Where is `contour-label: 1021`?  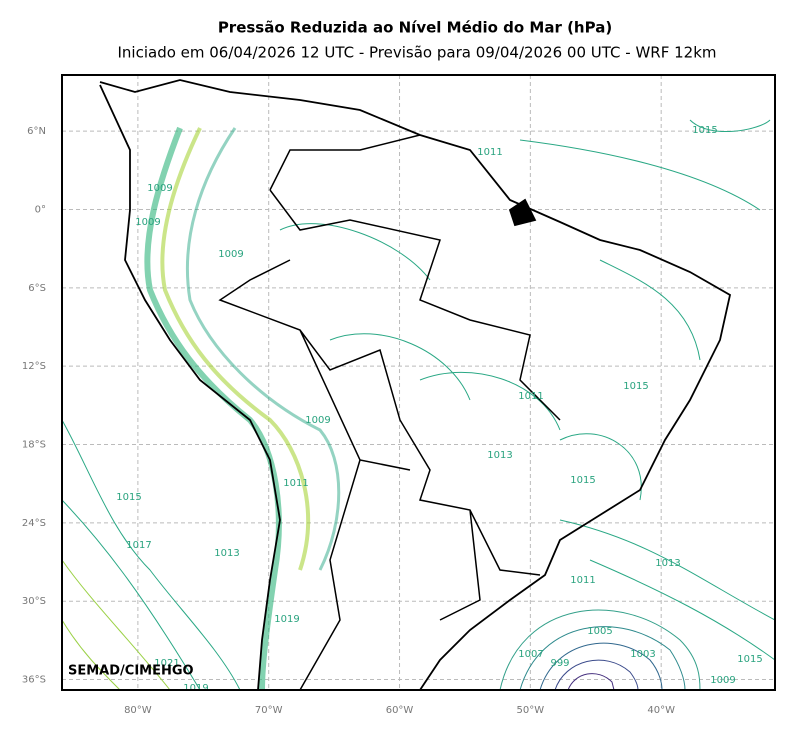 contour-label: 1021 is located at coordinates (166, 663).